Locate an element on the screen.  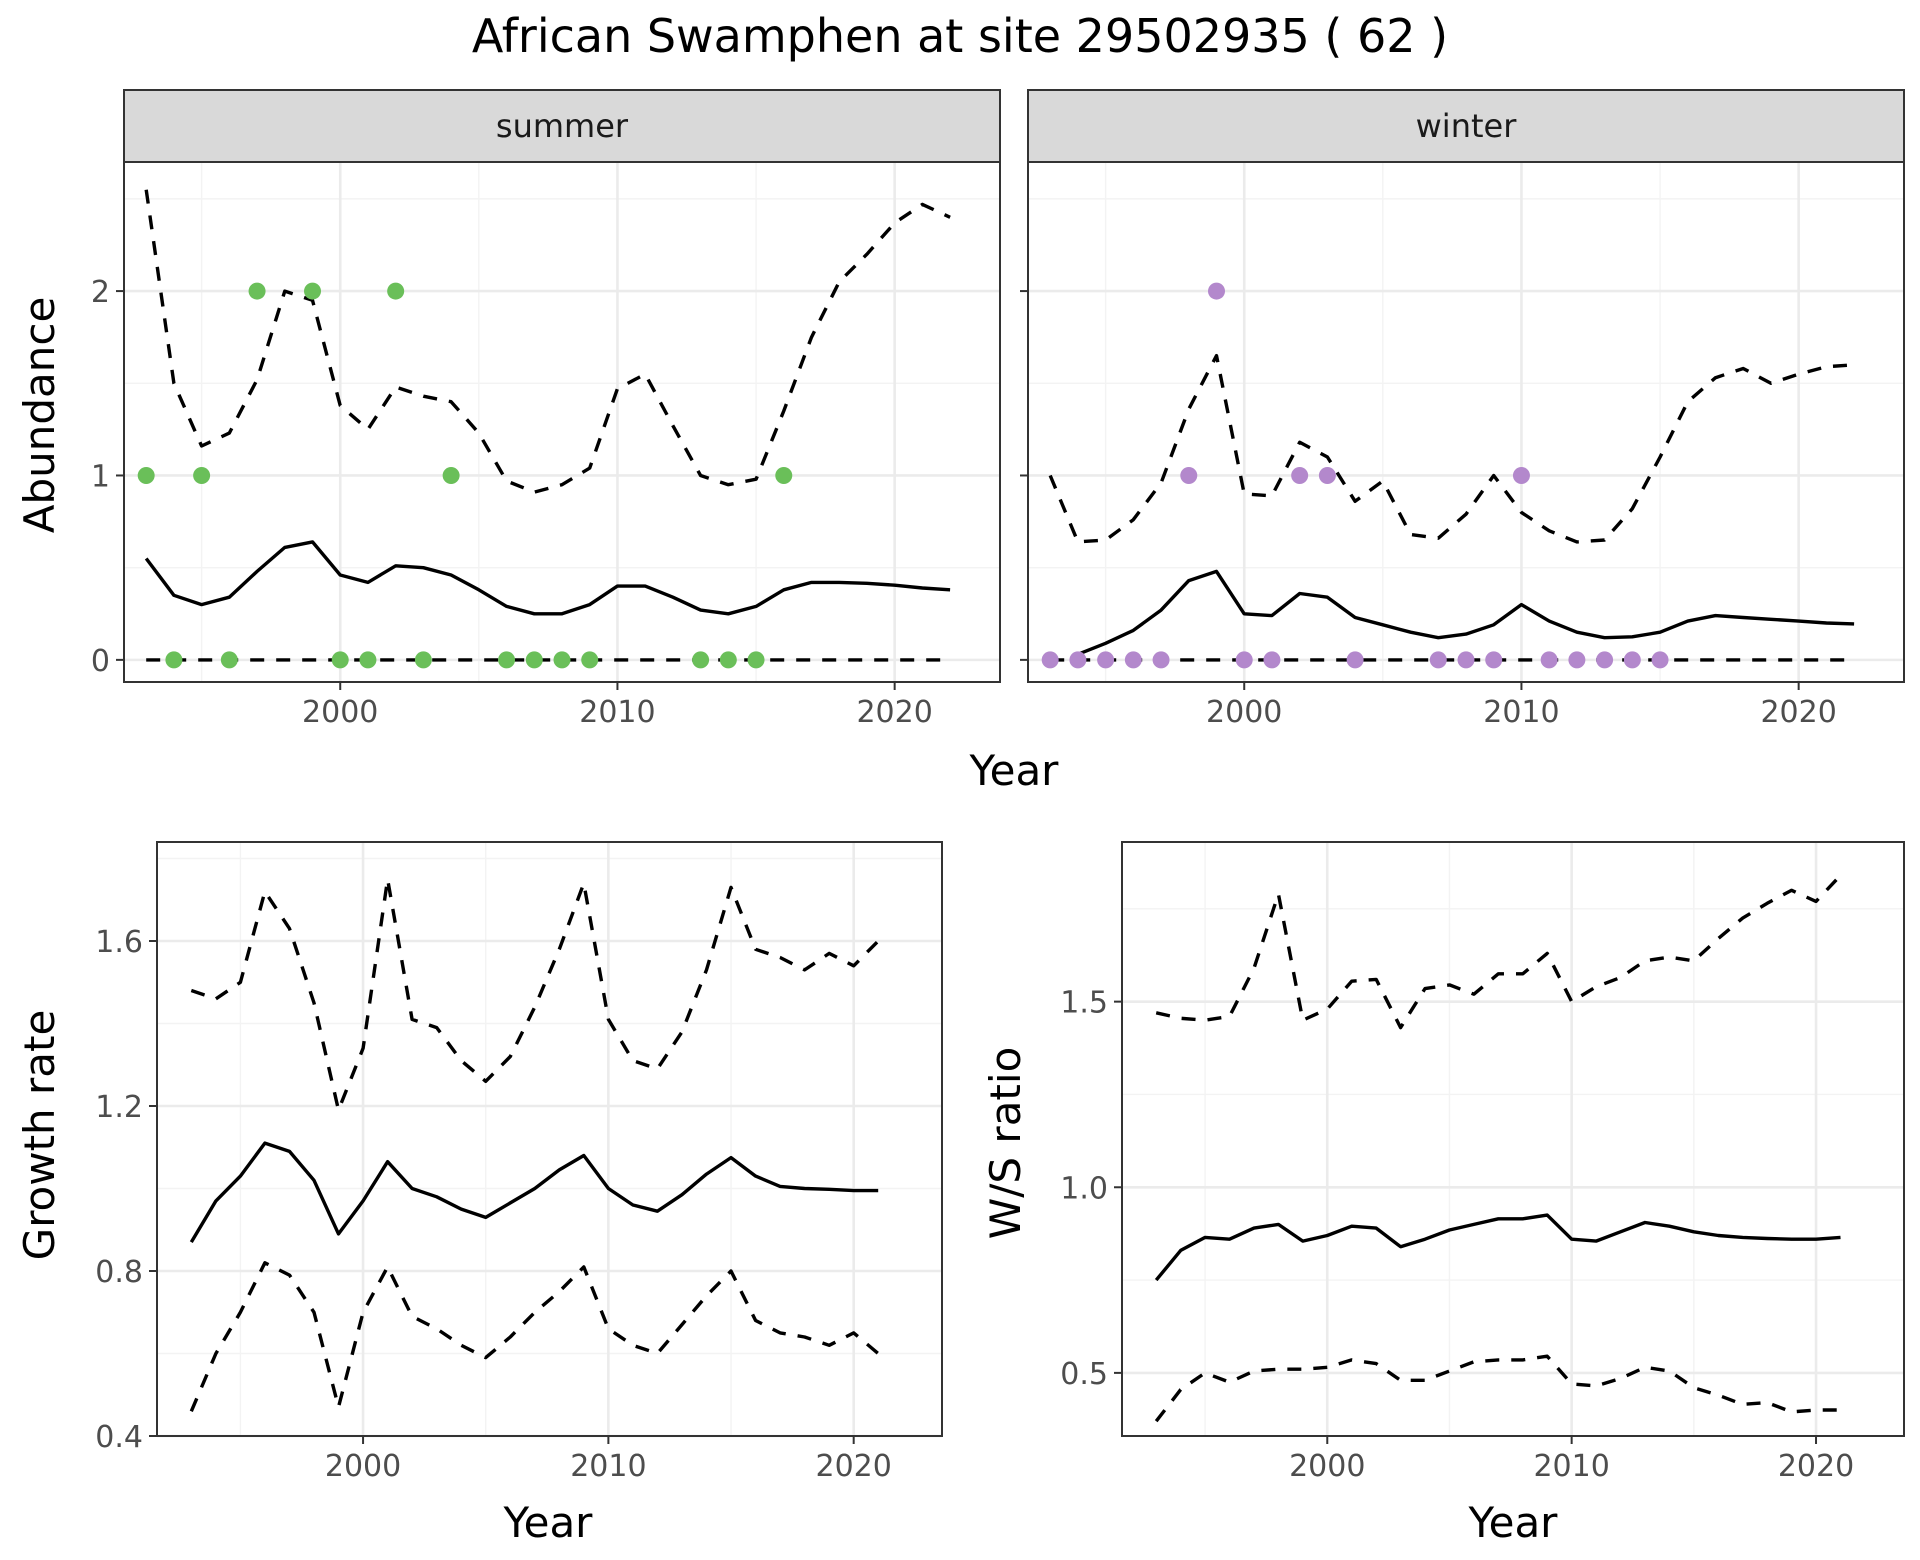
y-tick-label: 1.0 is located at coordinates (1084, 1188).